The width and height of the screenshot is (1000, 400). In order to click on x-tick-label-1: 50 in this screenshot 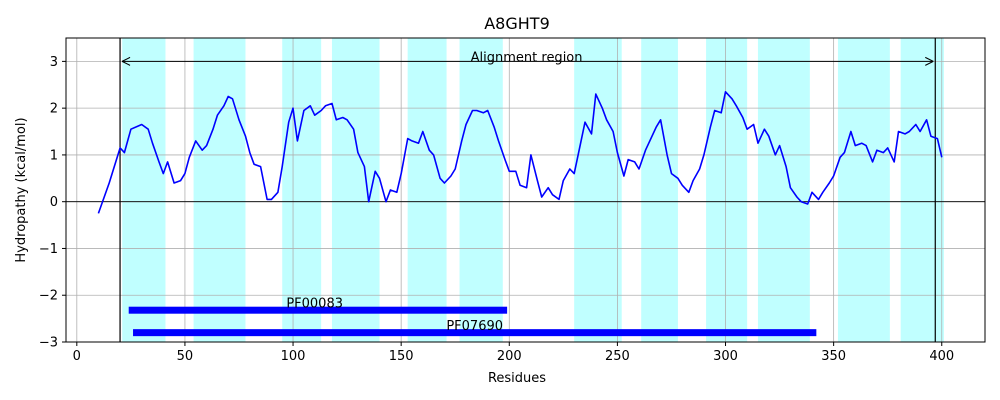, I will do `click(185, 356)`.